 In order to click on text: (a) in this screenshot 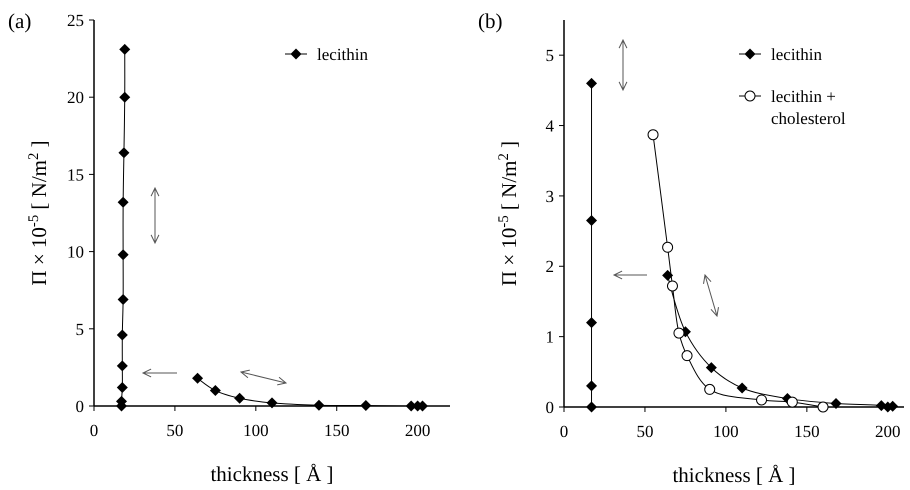, I will do `click(20, 21)`.